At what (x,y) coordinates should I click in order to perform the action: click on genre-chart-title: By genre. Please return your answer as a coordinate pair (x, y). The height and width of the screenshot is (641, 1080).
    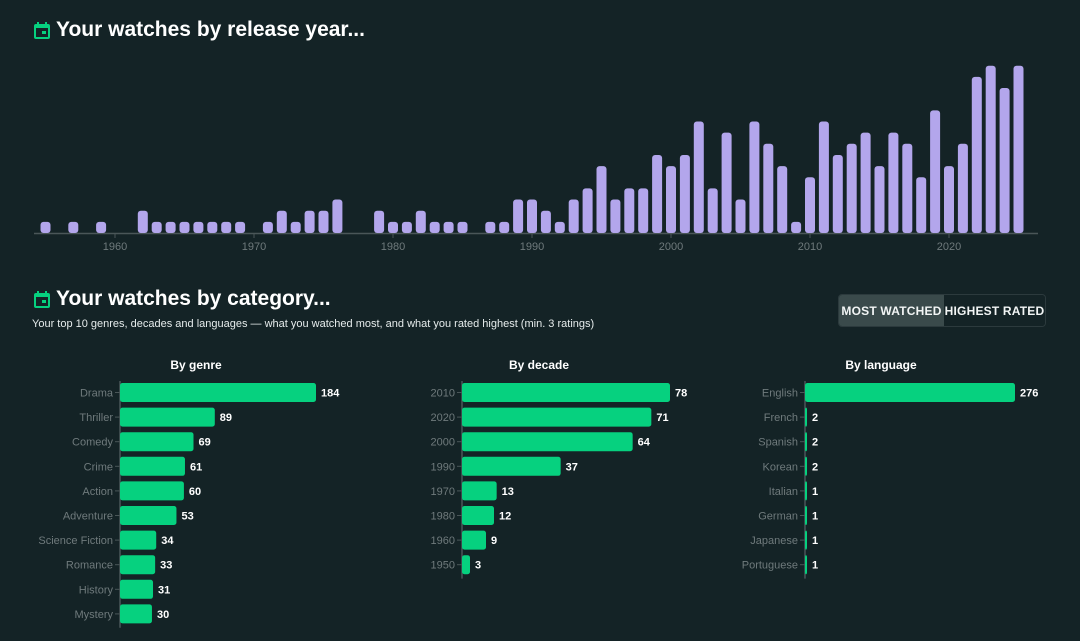
    Looking at the image, I should click on (196, 365).